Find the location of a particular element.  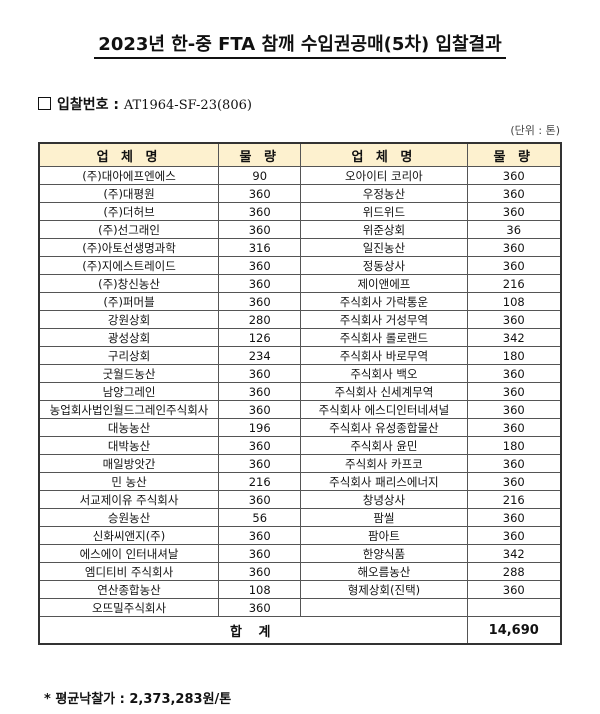

table-row: 남양그레인 360 주식회사 신세계무역 360 is located at coordinates (300, 391).